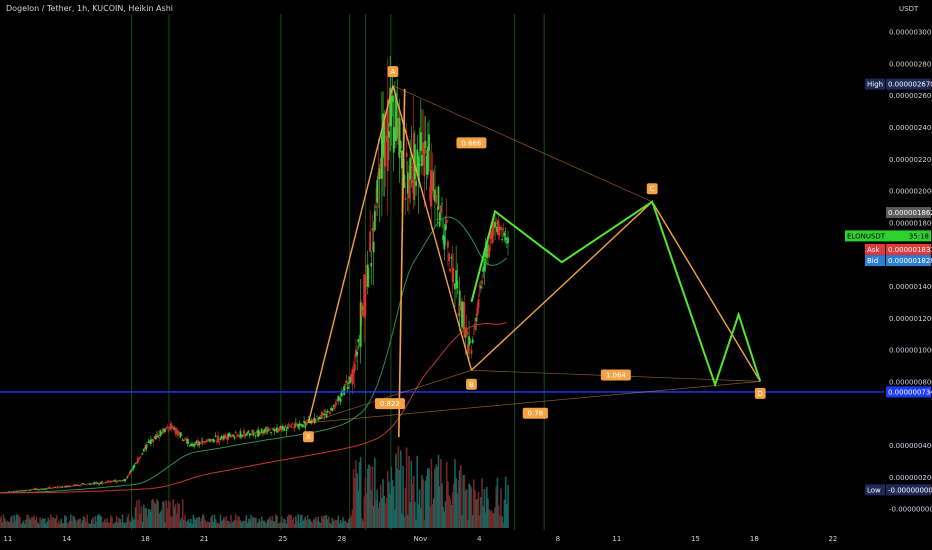  I want to click on price-badge-bg, so click(908, 392).